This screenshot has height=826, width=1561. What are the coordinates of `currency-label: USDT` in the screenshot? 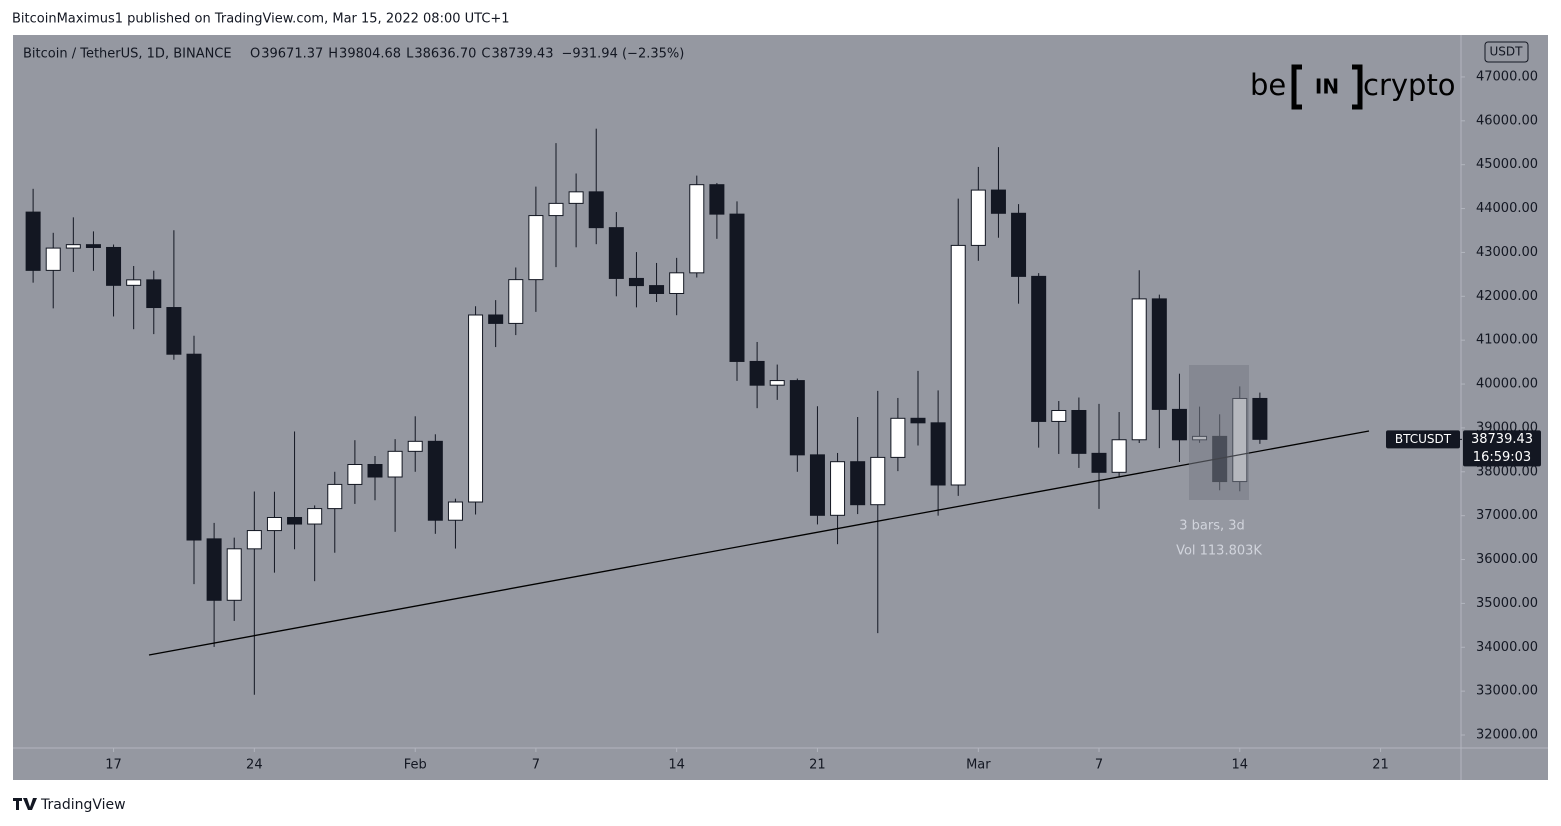 It's located at (1507, 52).